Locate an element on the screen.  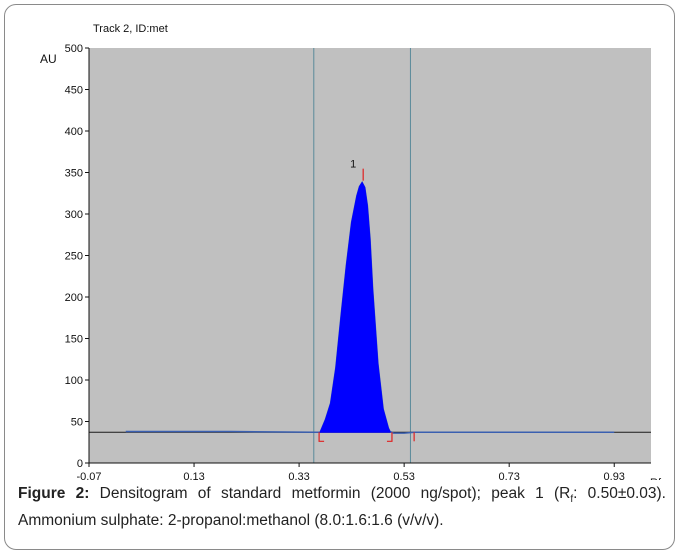
y-tick-label-400: 400 is located at coordinates (74, 132).